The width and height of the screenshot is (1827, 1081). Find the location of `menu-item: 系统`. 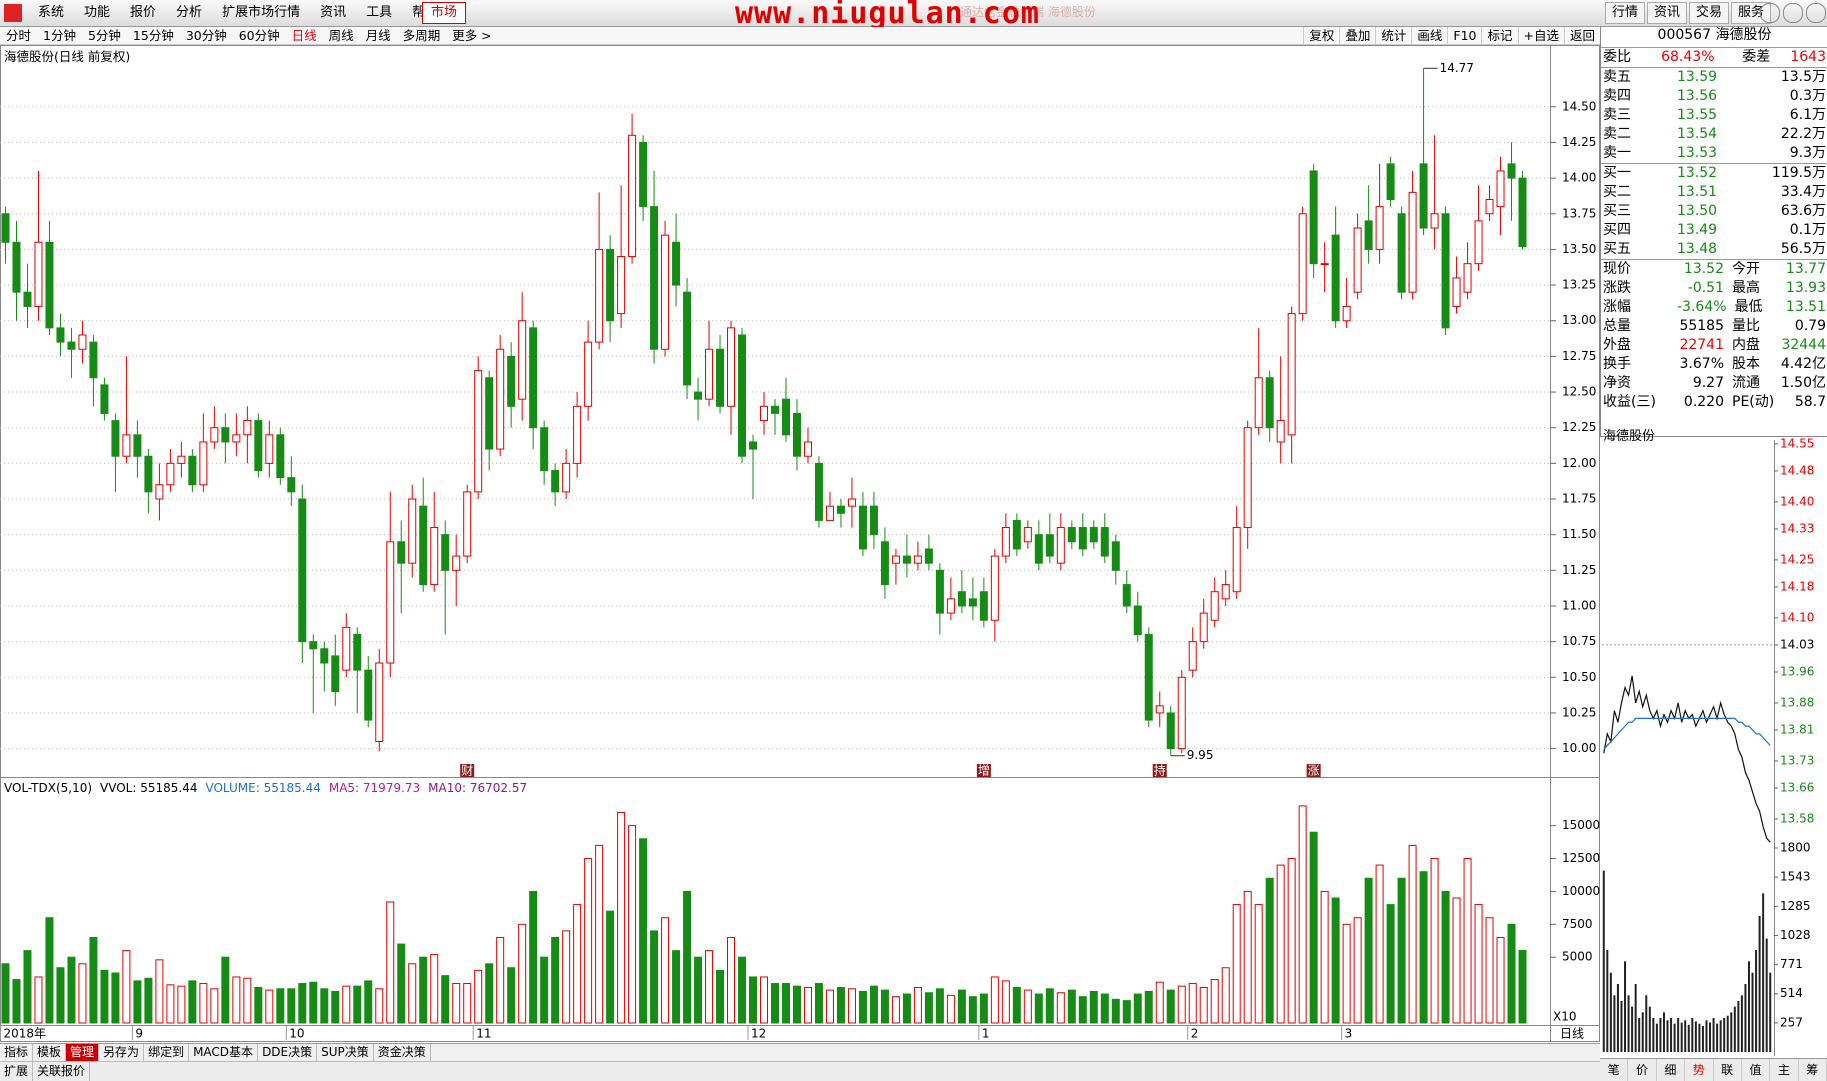

menu-item: 系统 is located at coordinates (51, 12).